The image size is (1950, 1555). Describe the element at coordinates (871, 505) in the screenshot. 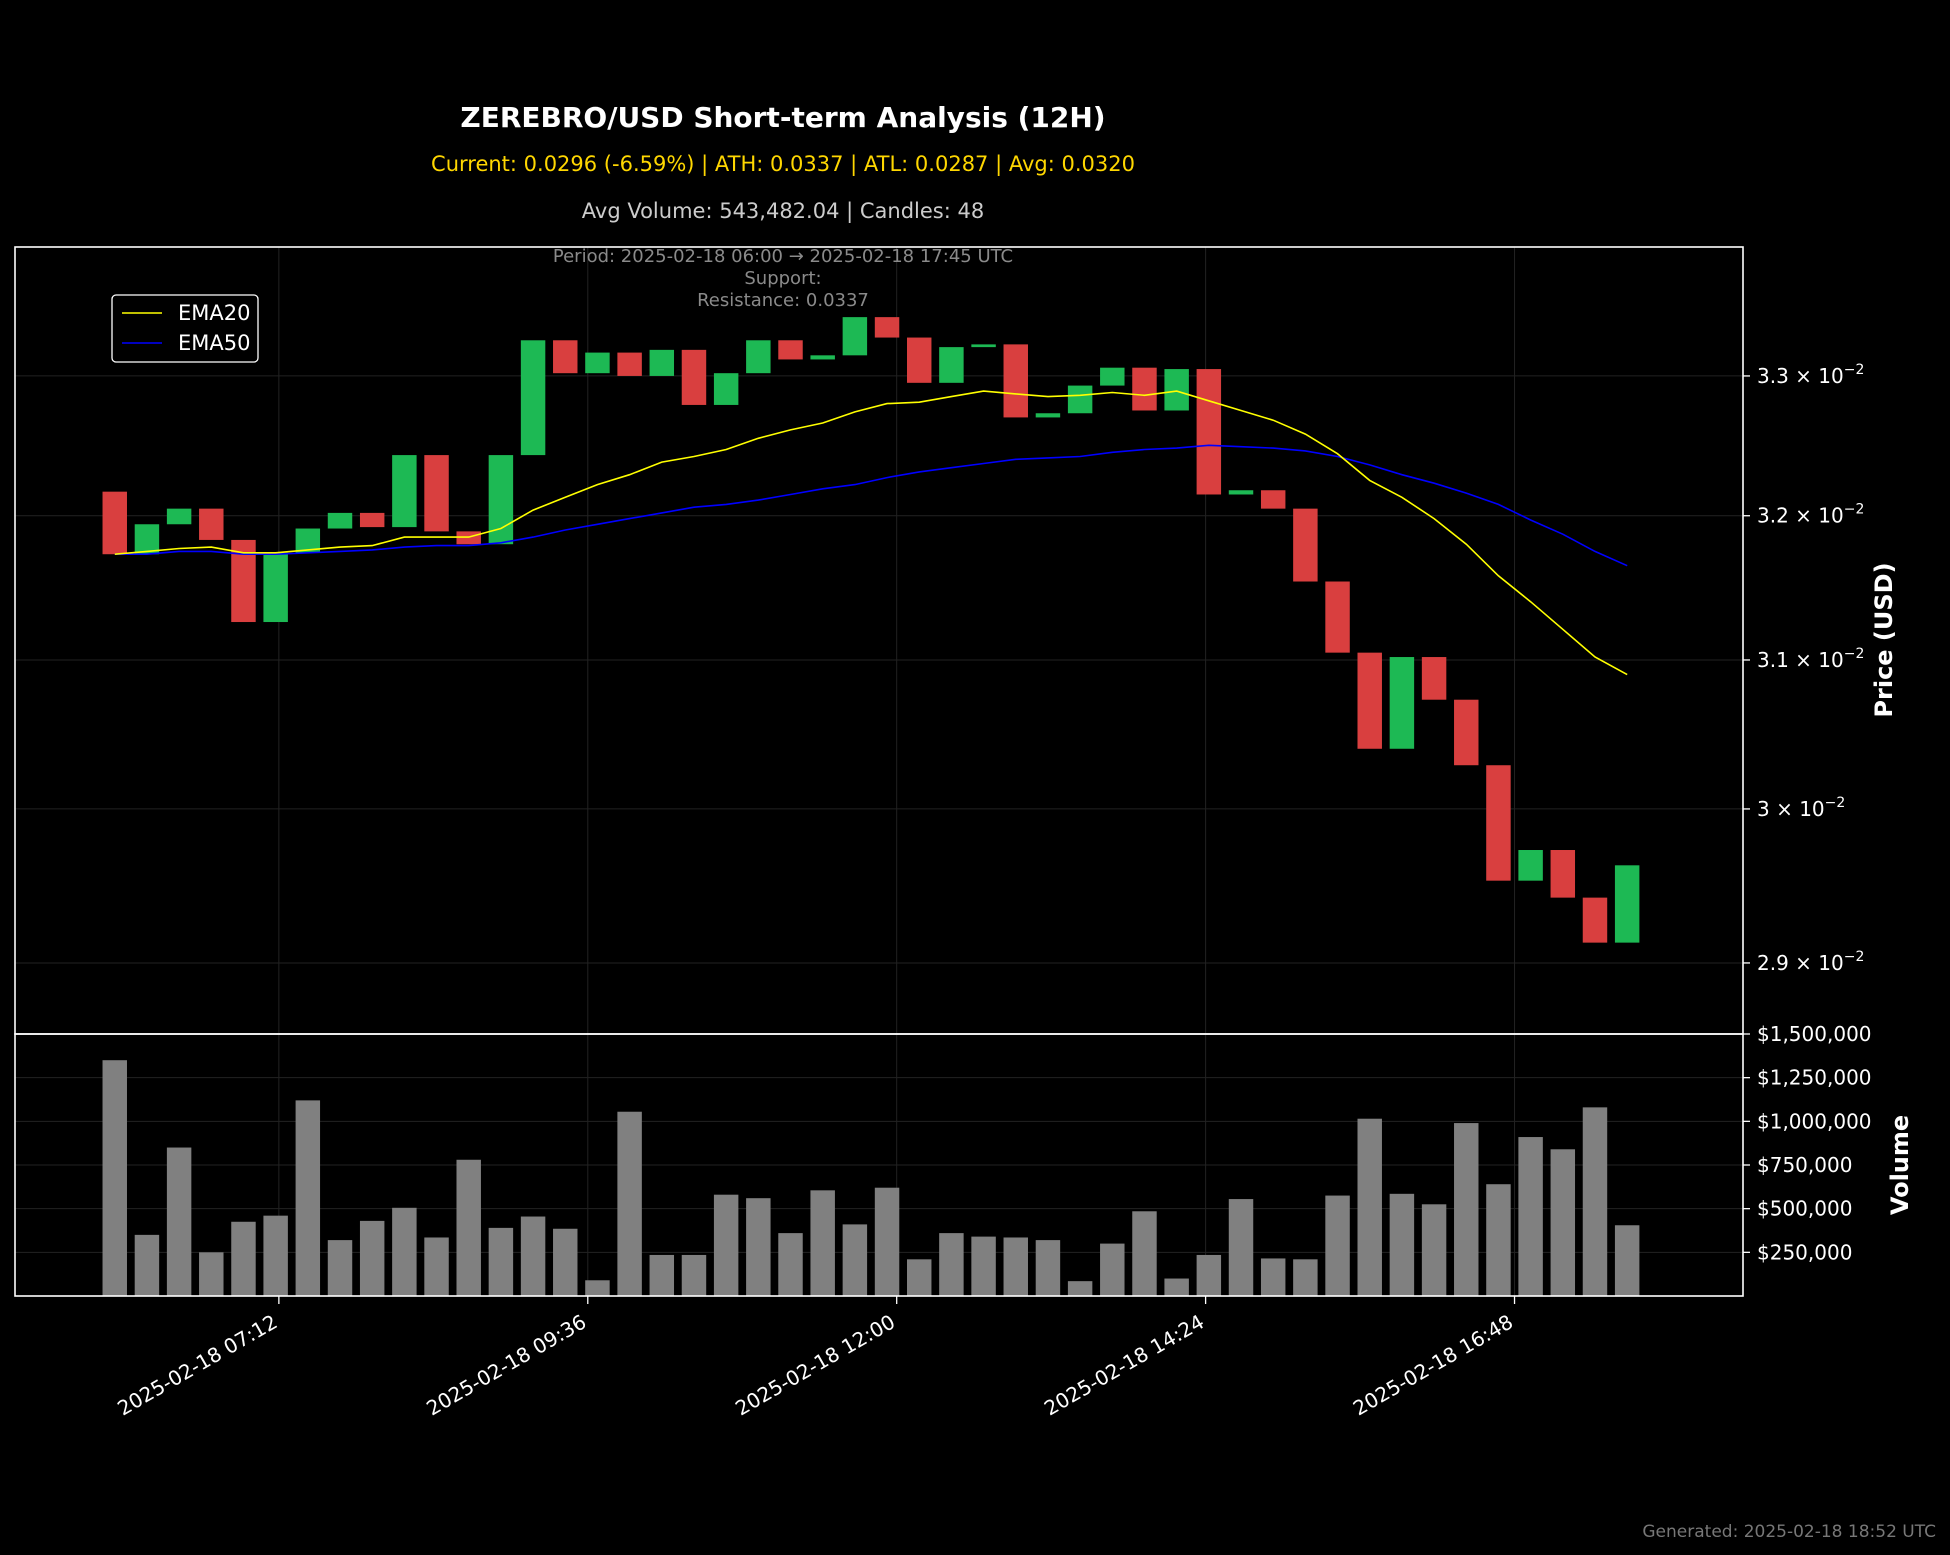

I see `ema50-line` at that location.